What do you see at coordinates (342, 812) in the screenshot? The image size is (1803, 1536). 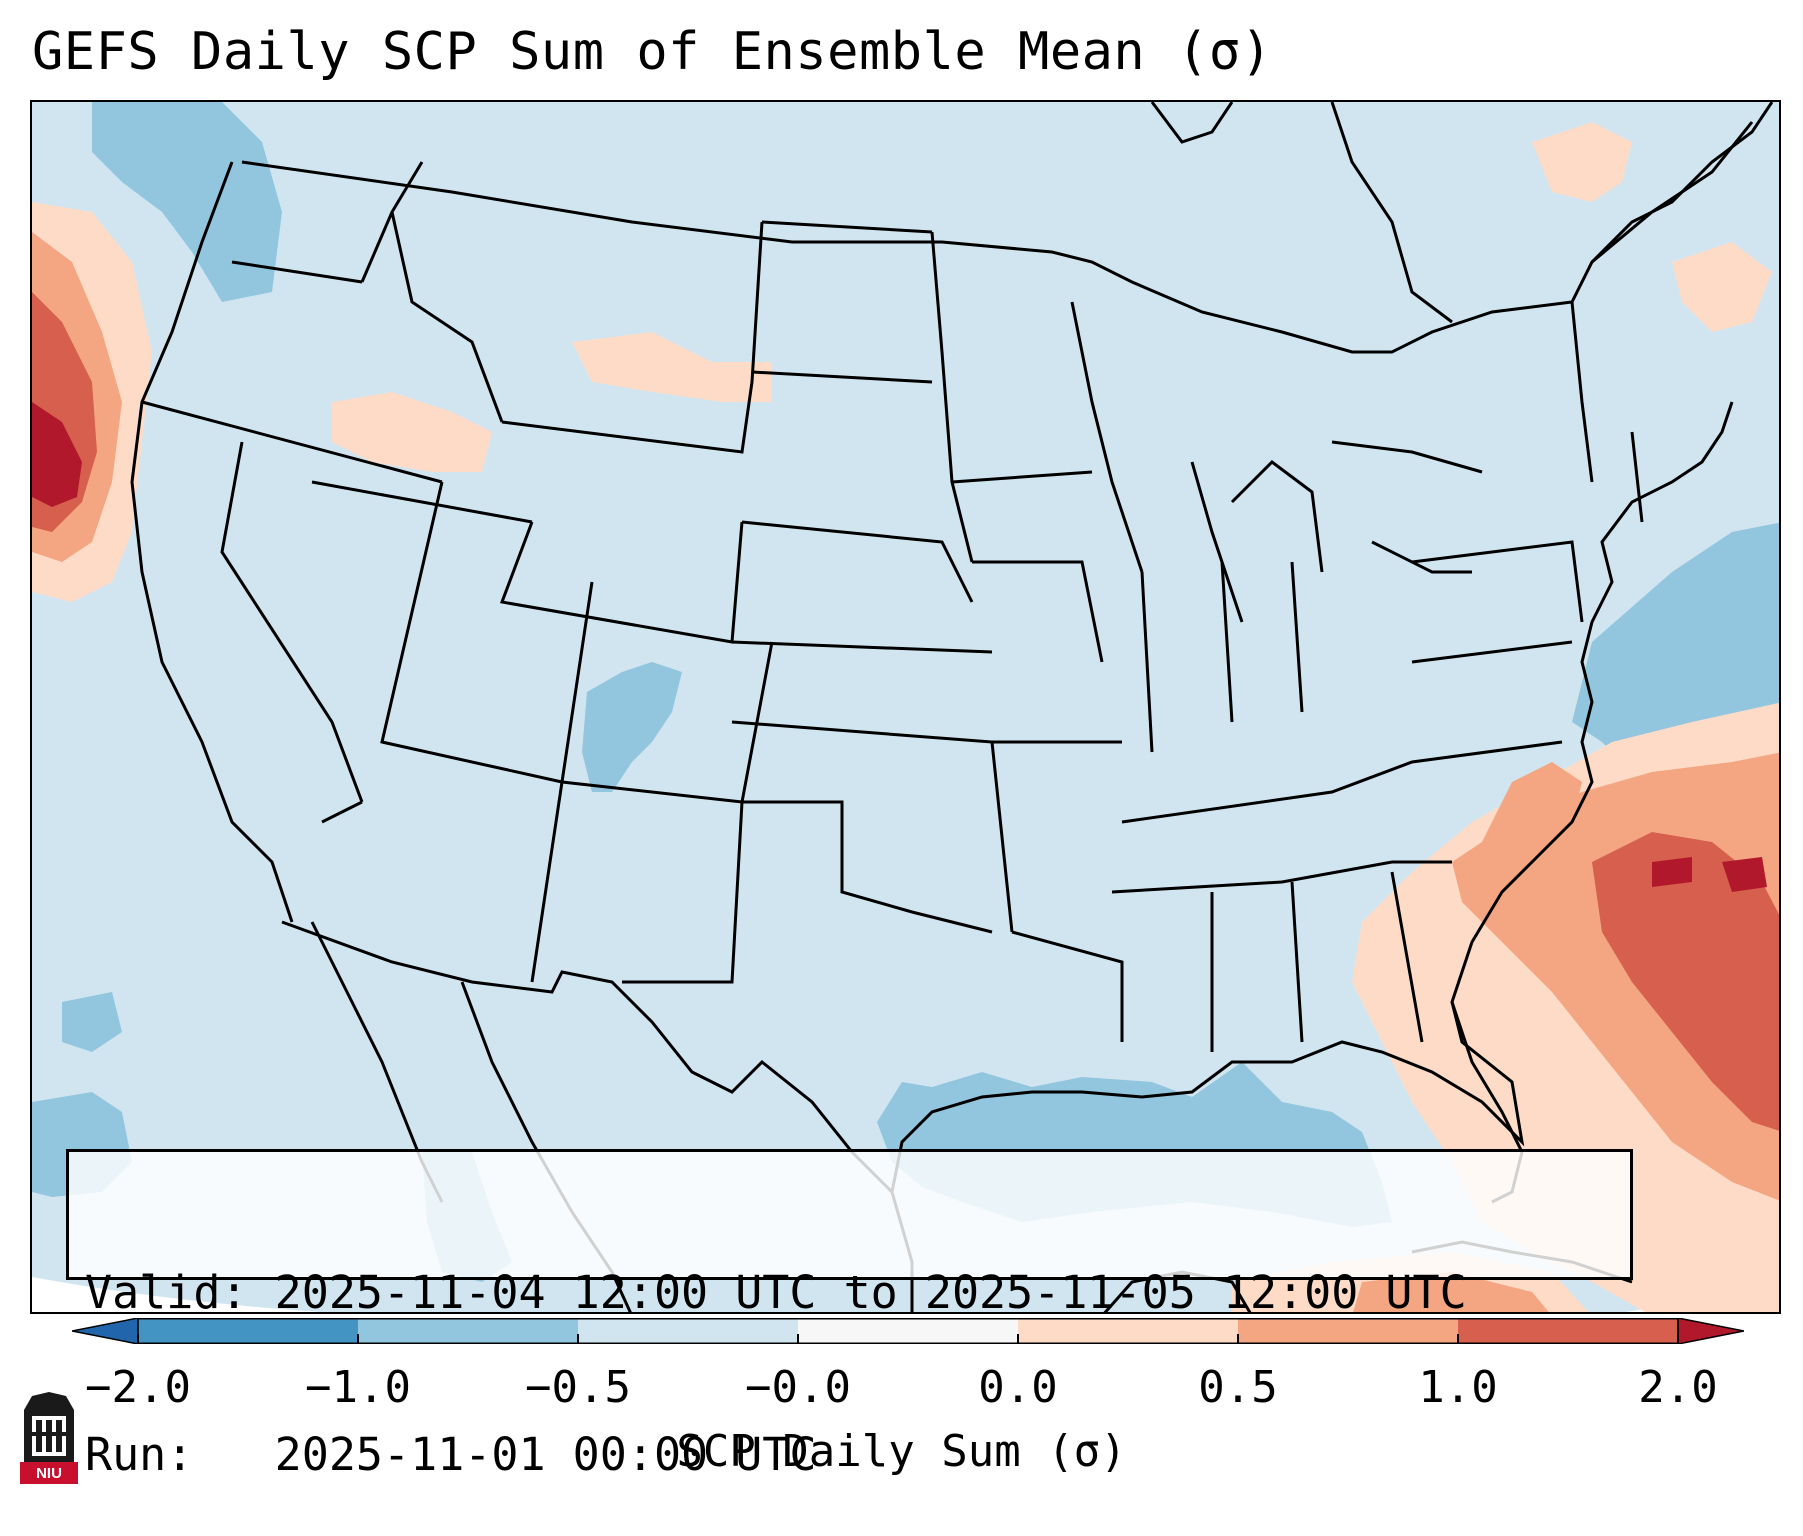 I see `nv-az-border` at bounding box center [342, 812].